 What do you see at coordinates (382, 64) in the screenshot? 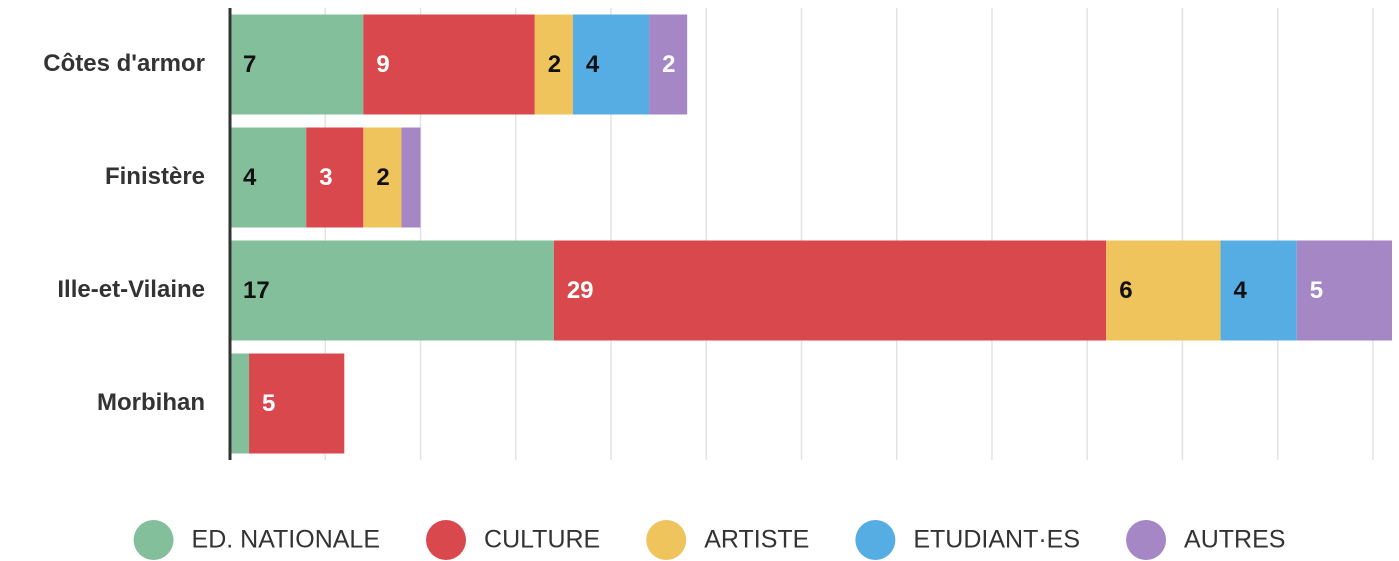
I see `data-label: 9` at bounding box center [382, 64].